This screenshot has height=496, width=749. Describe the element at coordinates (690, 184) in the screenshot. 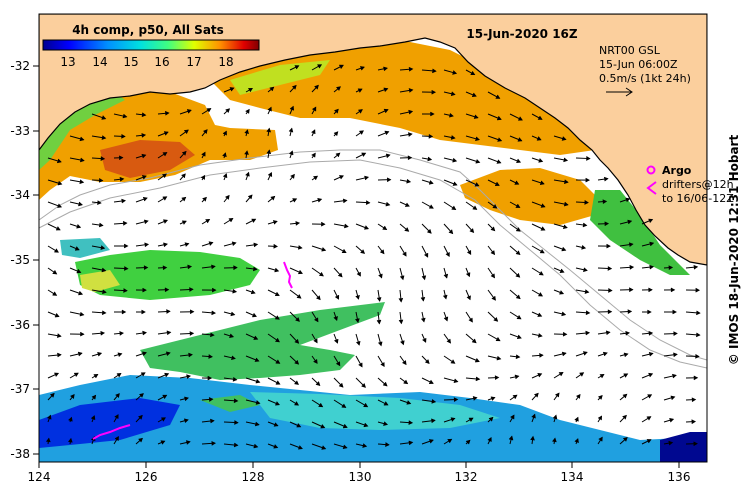

I see `argo-legend: Argo drifters@12h to 16/06-12Z` at that location.